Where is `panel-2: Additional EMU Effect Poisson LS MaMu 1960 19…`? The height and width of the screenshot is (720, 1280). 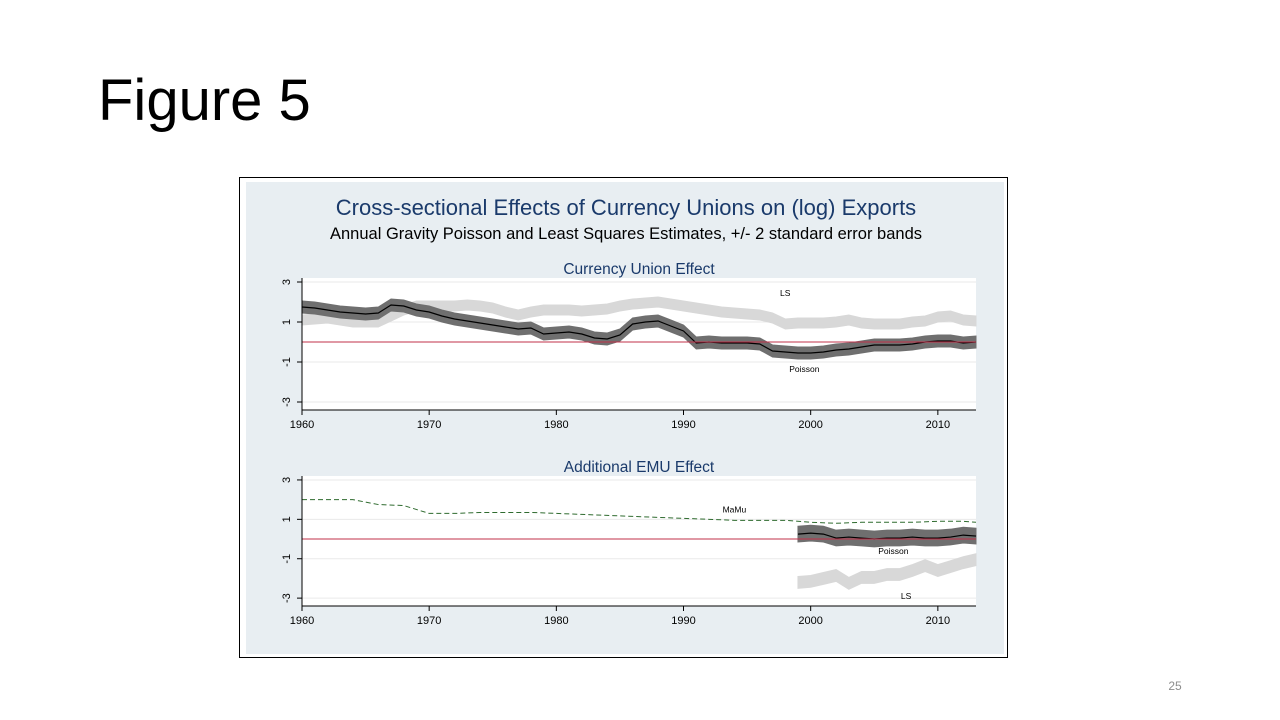
panel-2: Additional EMU Effect Poisson LS MaMu 1960 19… is located at coordinates (629, 543).